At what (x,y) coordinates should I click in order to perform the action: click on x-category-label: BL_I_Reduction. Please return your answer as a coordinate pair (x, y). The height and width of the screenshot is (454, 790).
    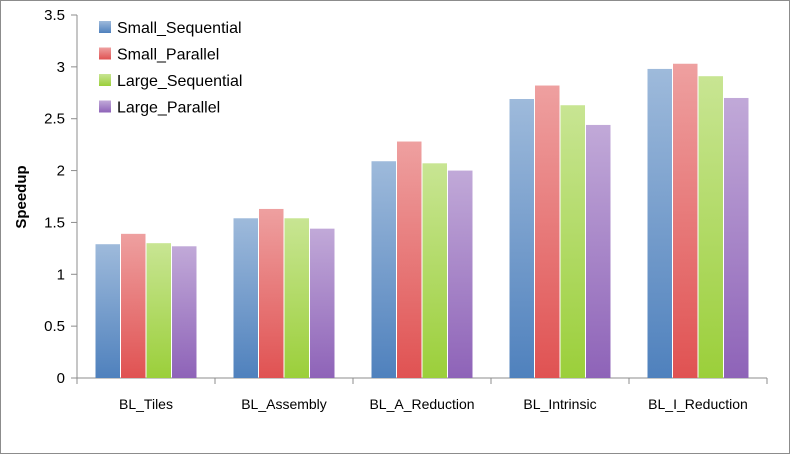
    Looking at the image, I should click on (698, 404).